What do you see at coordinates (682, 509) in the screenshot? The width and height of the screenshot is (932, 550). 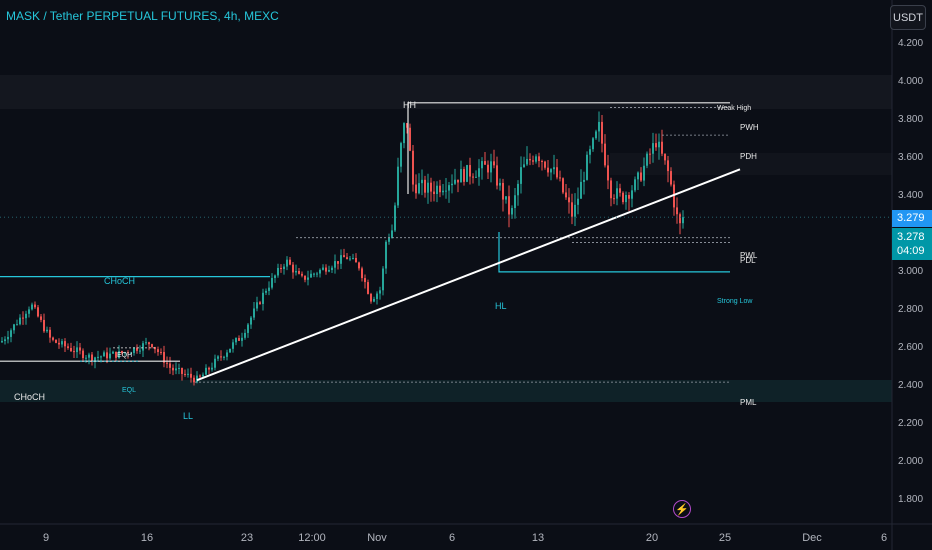 I see `lightning-bolt-icon: ⚡` at bounding box center [682, 509].